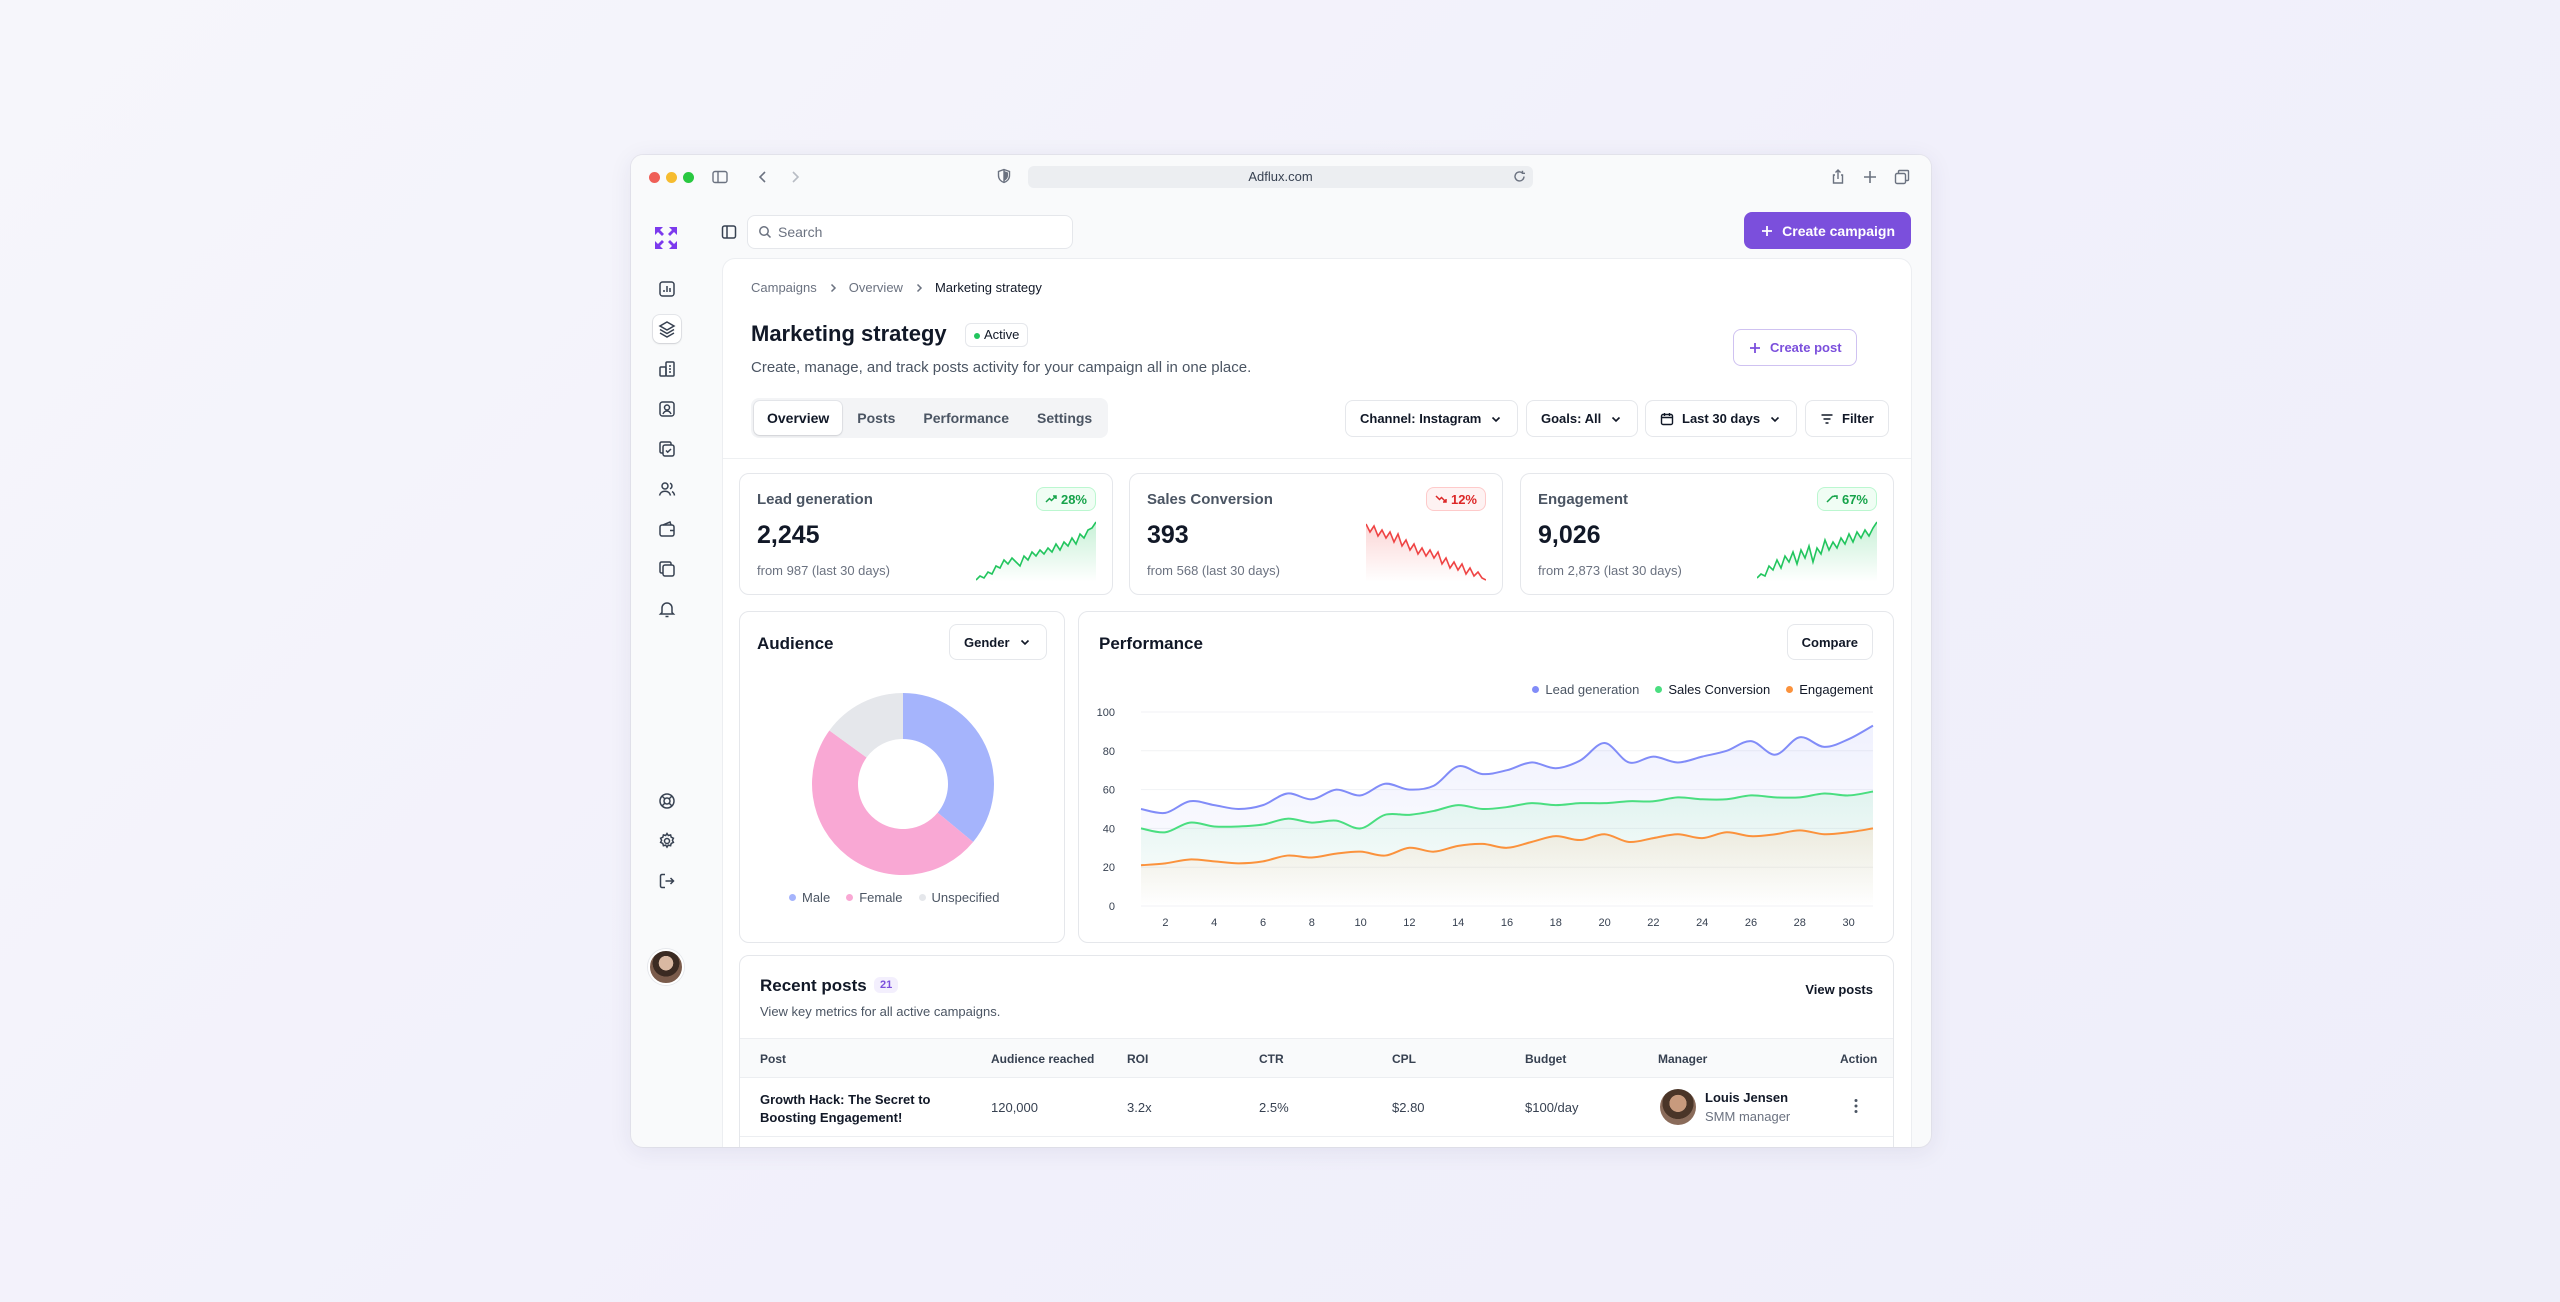 This screenshot has height=1302, width=2560. What do you see at coordinates (1702, 923) in the screenshot?
I see `x-tick-label: 24` at bounding box center [1702, 923].